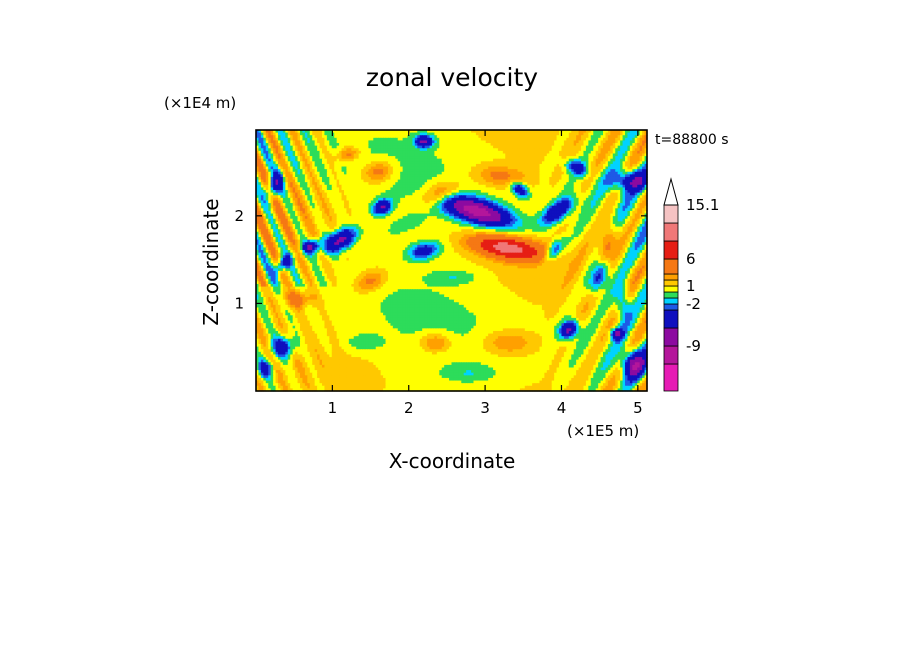  I want to click on y-unit-label: (×1E4 m), so click(200, 103).